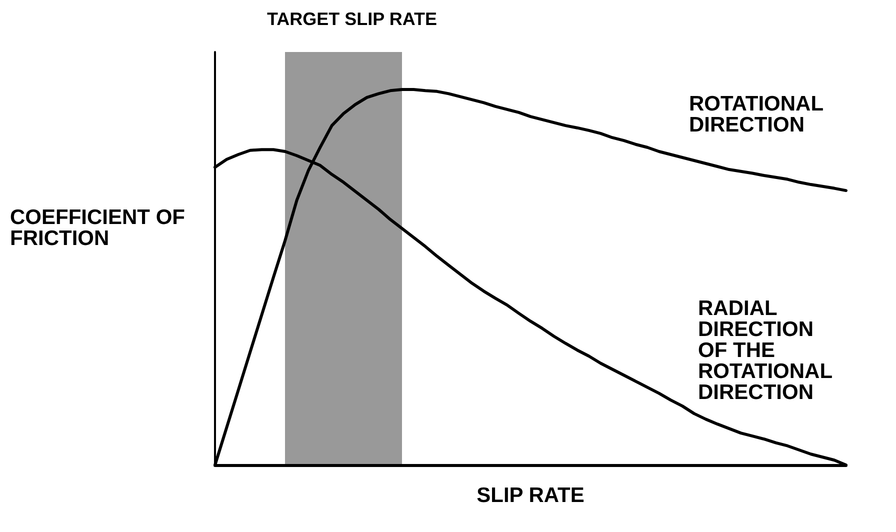  Describe the element at coordinates (530, 495) in the screenshot. I see `x-axis-title: SLIP RATE` at that location.